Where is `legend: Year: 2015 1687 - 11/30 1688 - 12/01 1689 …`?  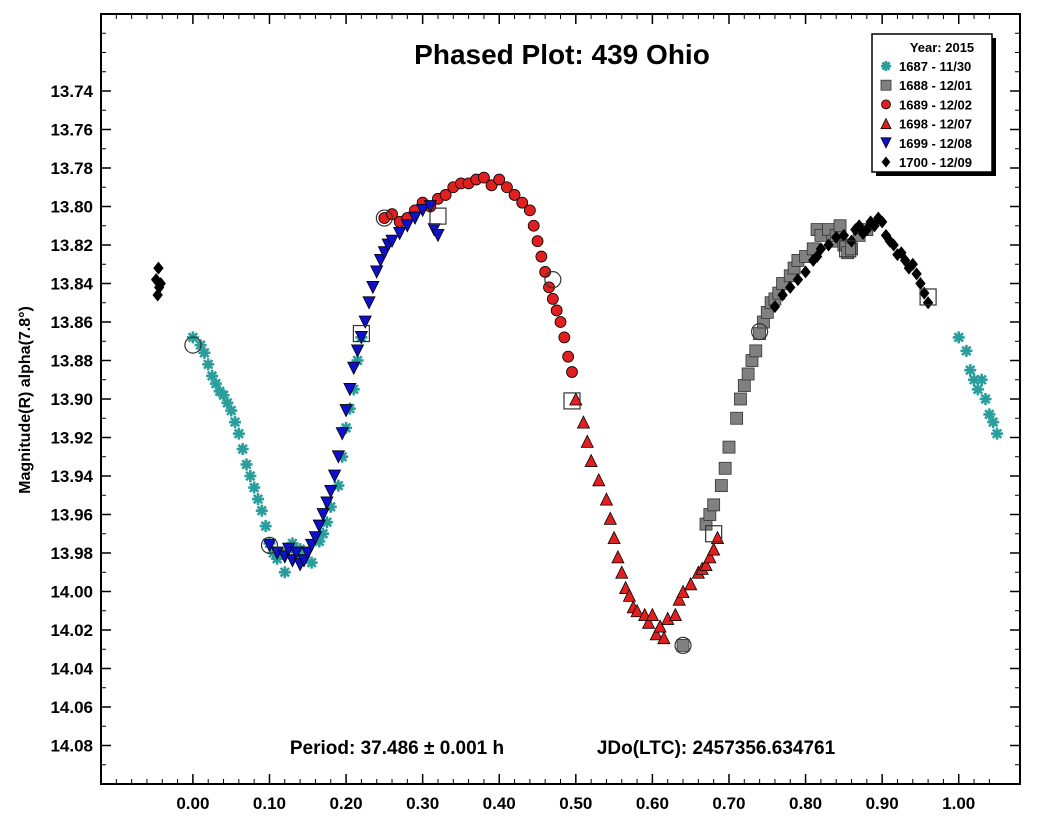 legend: Year: 2015 1687 - 11/30 1688 - 12/01 1689 … is located at coordinates (933, 104).